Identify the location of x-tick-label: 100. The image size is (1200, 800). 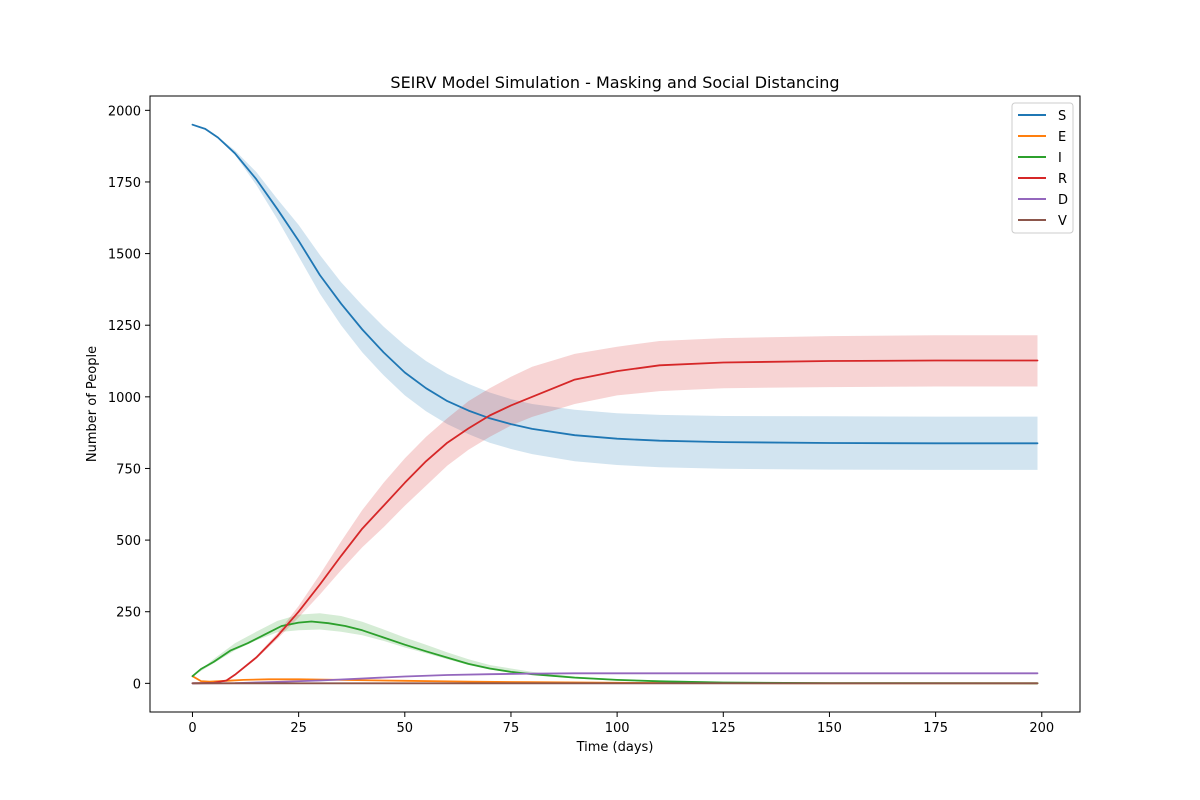
(617, 728).